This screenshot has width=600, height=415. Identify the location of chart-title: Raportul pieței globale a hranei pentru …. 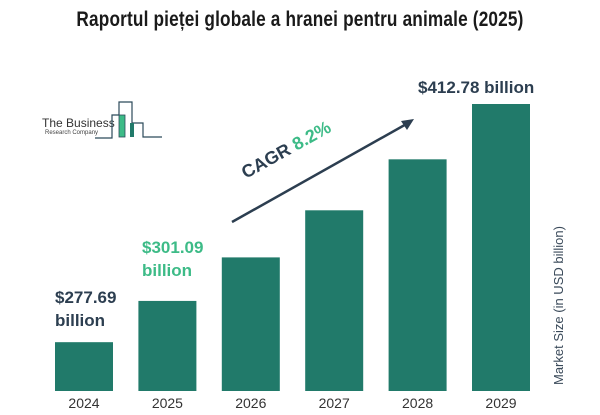
(300, 19).